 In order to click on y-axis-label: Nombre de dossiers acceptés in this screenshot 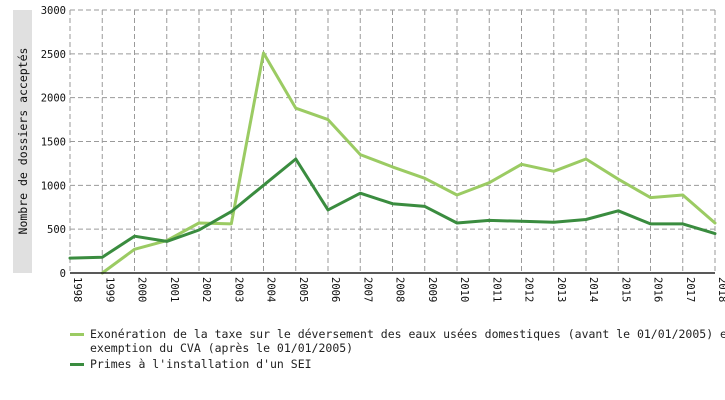, I will do `click(23, 141)`.